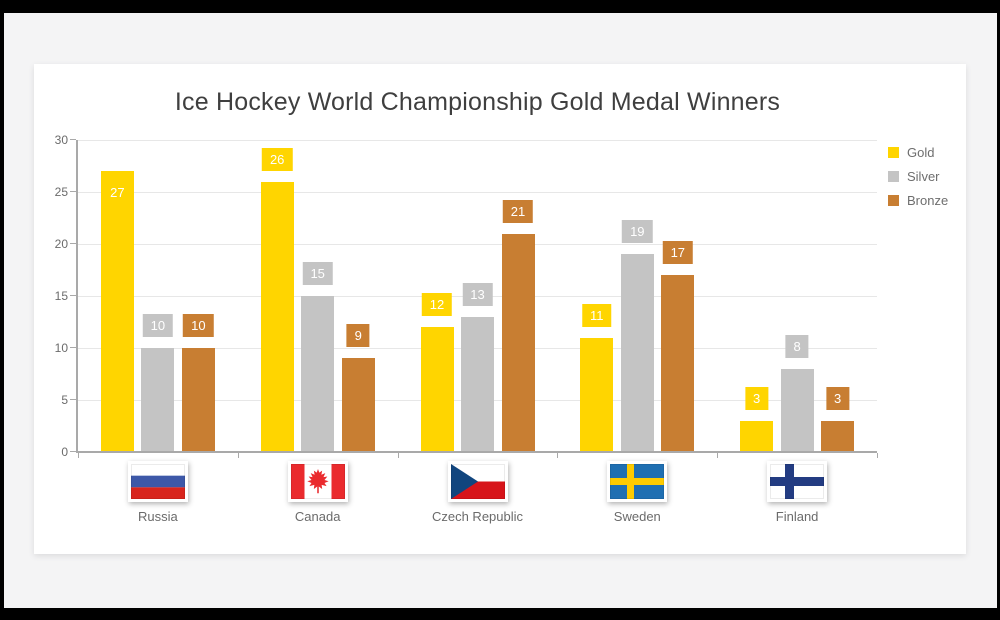 The image size is (1000, 620). I want to click on legend-item-silver: Silver, so click(918, 176).